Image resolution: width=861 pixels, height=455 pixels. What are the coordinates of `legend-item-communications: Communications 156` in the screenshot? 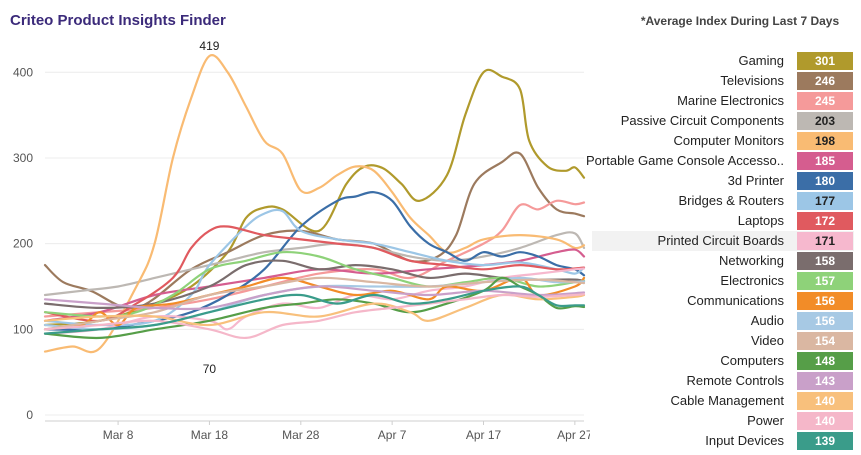 It's located at (723, 301).